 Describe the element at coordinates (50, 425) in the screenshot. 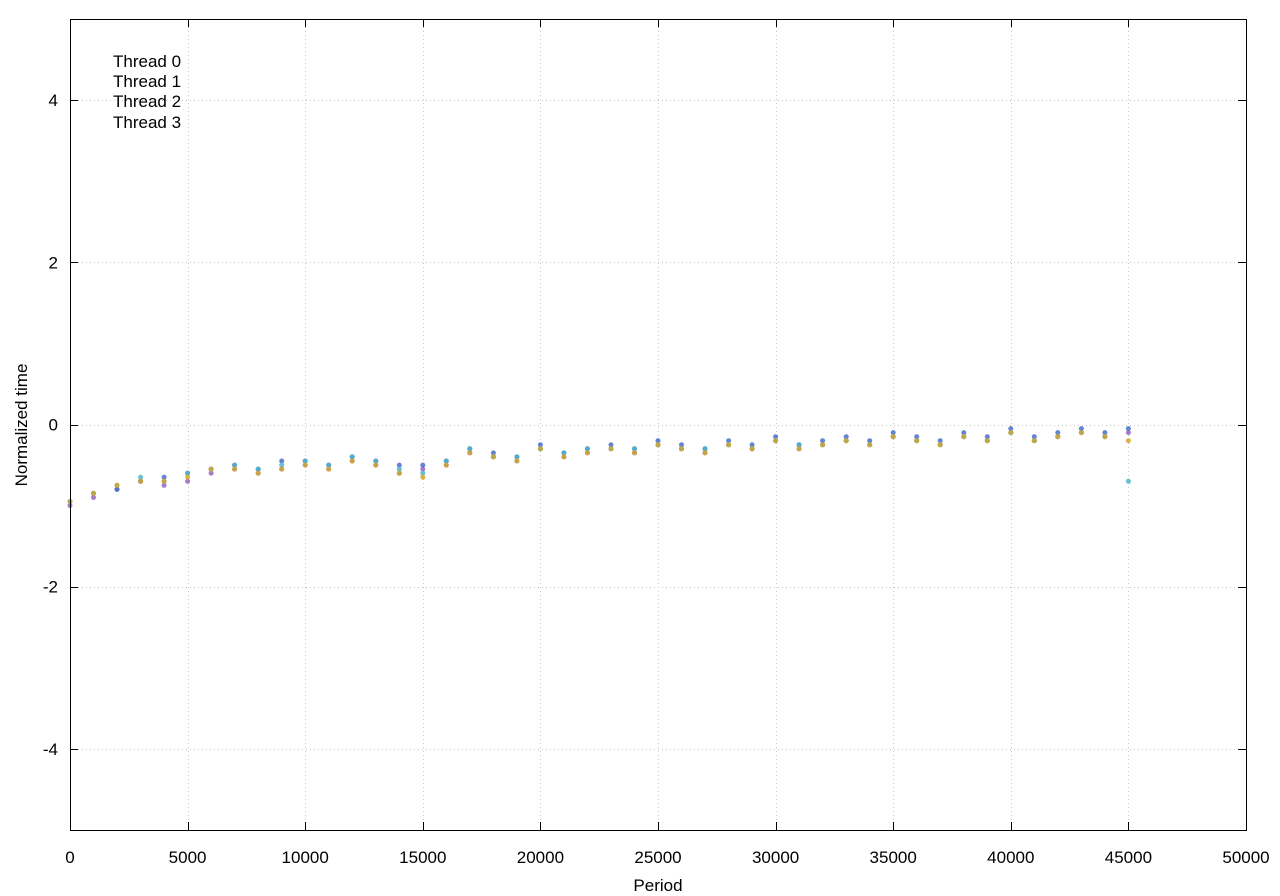

I see `y-tick-labels: -4 -2 0 2 4` at that location.